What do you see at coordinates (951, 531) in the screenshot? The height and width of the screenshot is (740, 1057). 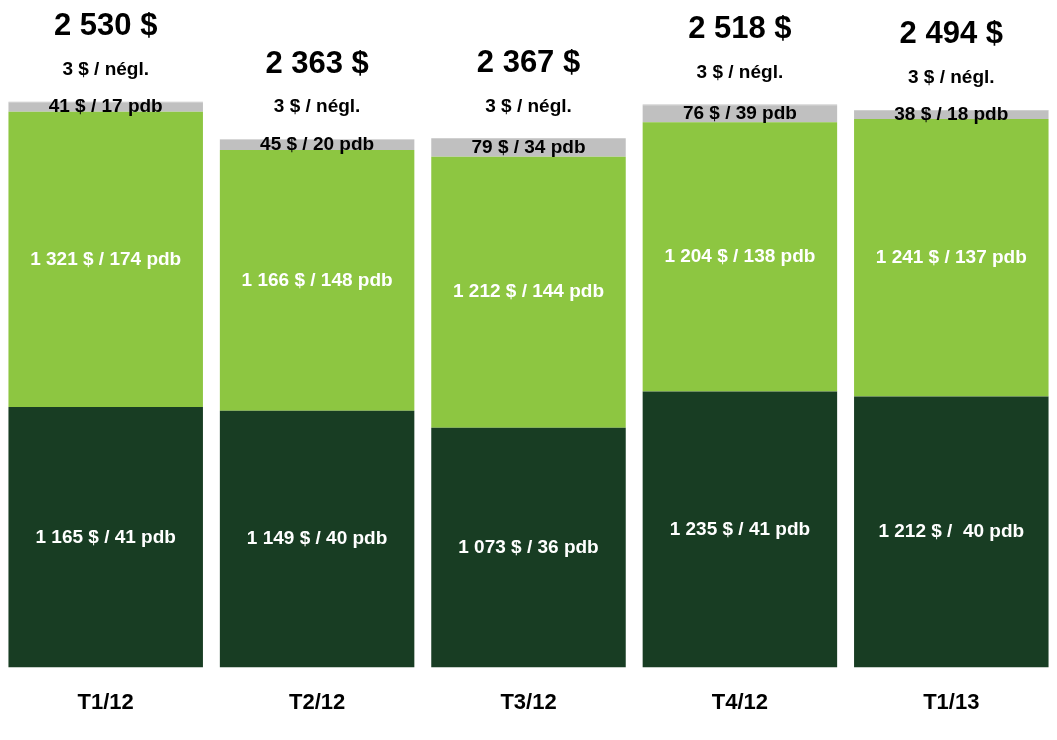 I see `data-label: 1 212 $ / 40 pdb` at bounding box center [951, 531].